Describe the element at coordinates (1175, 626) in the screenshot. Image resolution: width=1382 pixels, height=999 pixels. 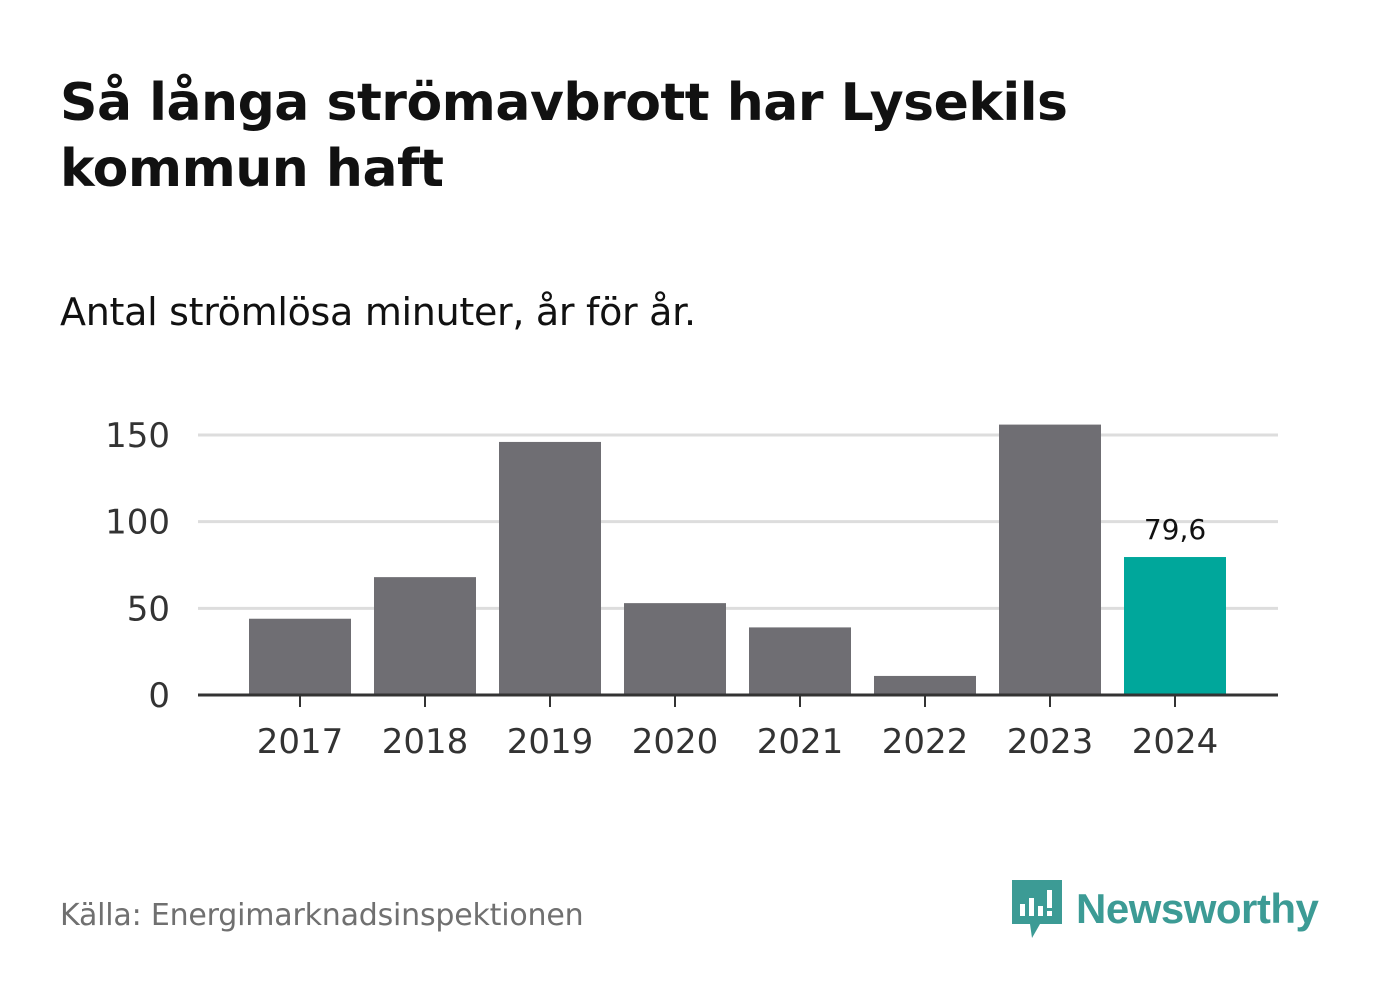
I see `bar-2024` at that location.